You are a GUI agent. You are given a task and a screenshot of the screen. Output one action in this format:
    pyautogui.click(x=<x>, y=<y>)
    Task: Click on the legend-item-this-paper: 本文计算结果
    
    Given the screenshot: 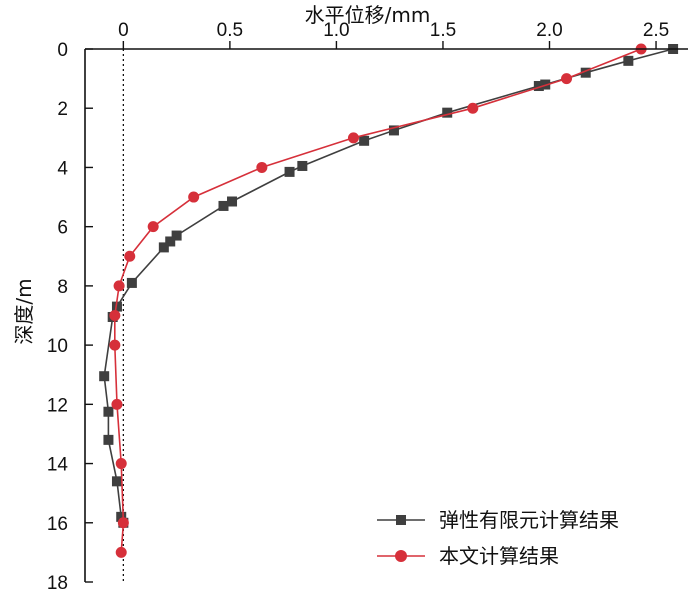 What is the action you would take?
    pyautogui.click(x=468, y=556)
    